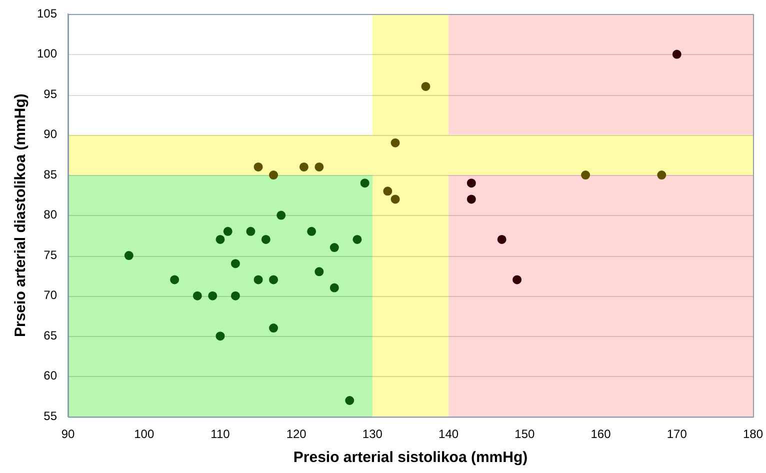 This screenshot has width=766, height=473. What do you see at coordinates (372, 434) in the screenshot?
I see `x-tick-label: 130` at bounding box center [372, 434].